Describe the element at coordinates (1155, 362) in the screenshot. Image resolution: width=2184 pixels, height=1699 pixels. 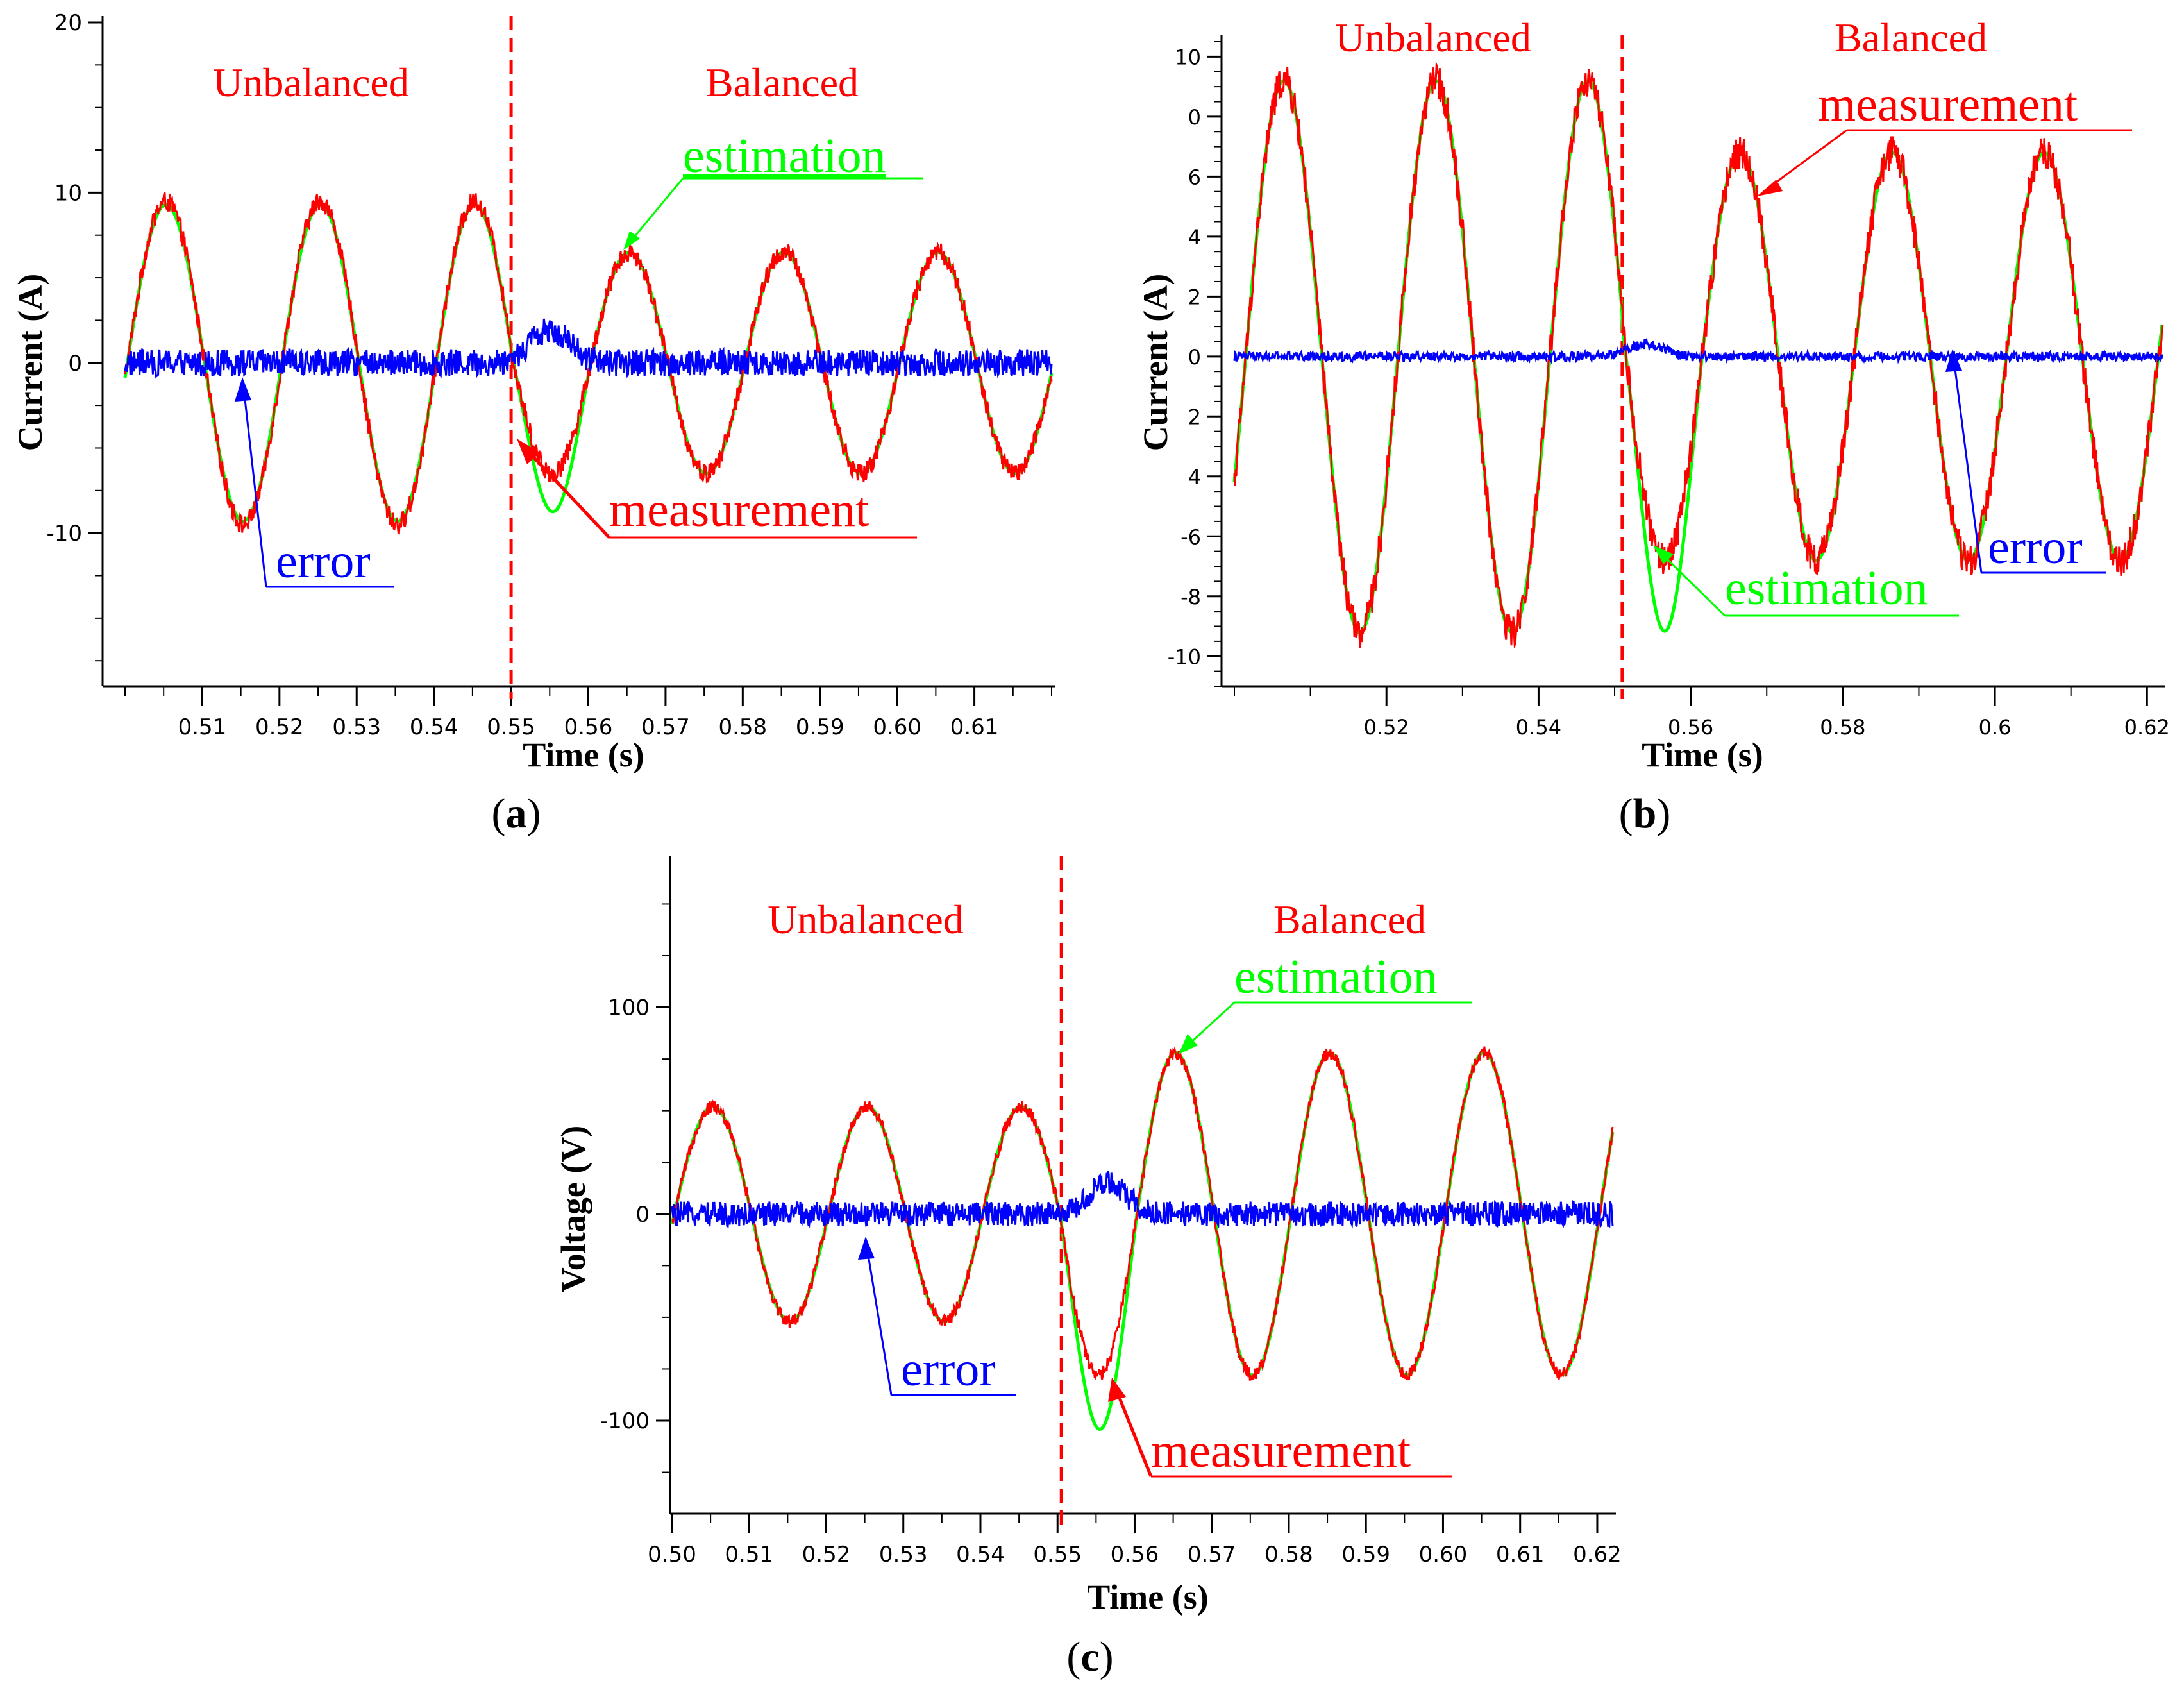
I see `y-axis-title-b: Current (A)` at that location.